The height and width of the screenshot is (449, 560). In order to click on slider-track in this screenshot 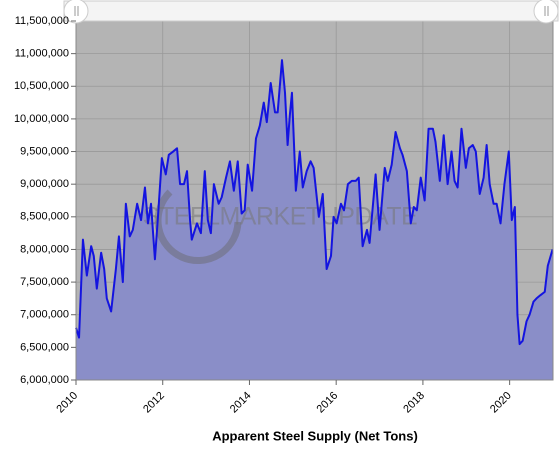, I will do `click(311, 11)`.